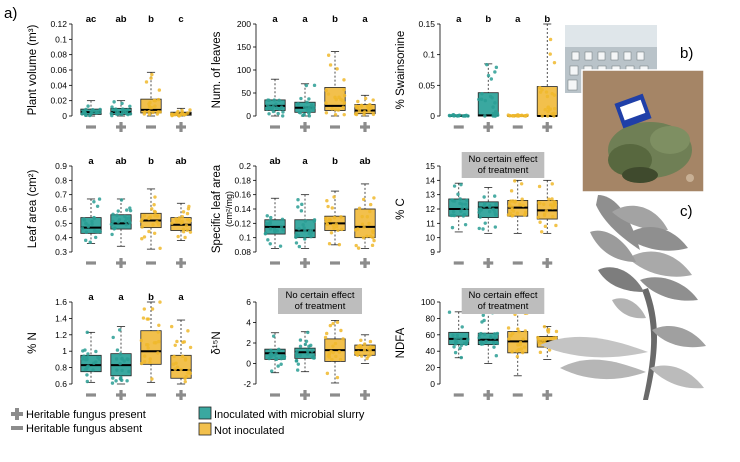 Image resolution: width=740 pixels, height=462 pixels. What do you see at coordinates (91, 210) in the screenshot?
I see `box-group-1: a` at bounding box center [91, 210].